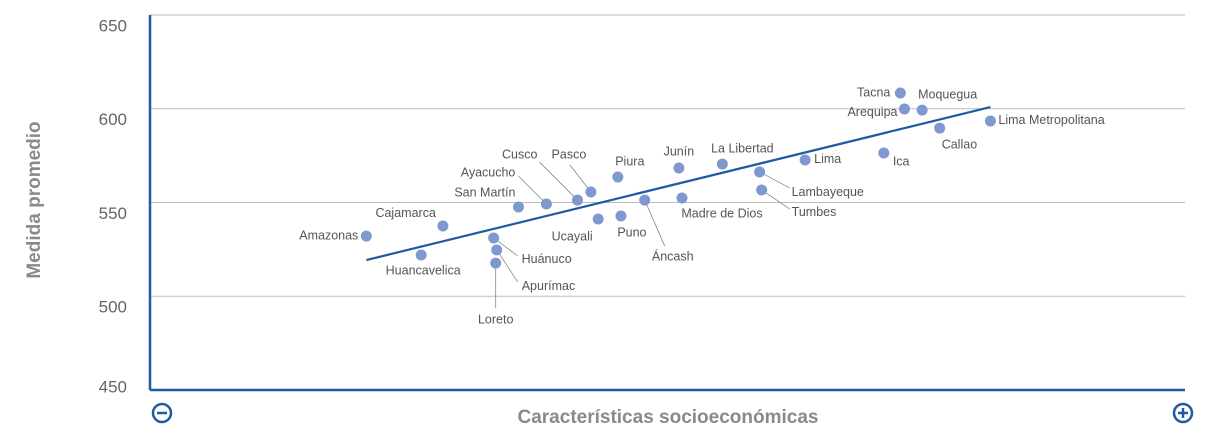  I want to click on y-tick-label: 550, so click(113, 213).